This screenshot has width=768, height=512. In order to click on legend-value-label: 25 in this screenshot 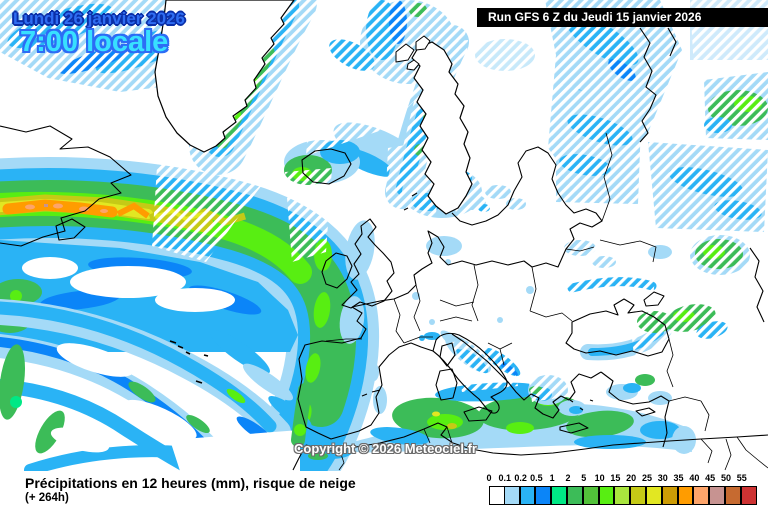, I will do `click(646, 478)`.